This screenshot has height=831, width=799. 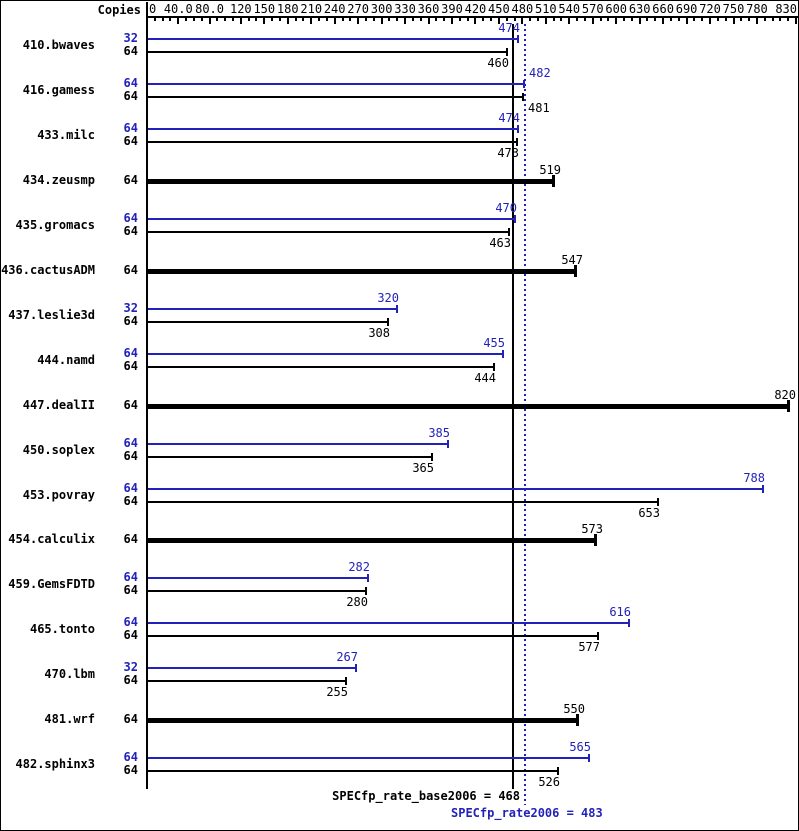 I want to click on benchmark-name: 436.cactusADM, so click(x=48, y=270).